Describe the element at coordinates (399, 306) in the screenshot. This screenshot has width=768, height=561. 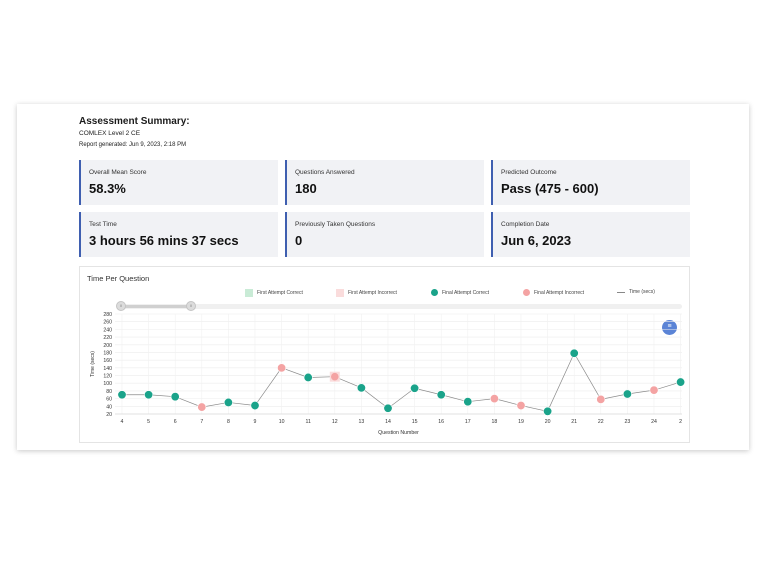
I see `zoom-slider-track` at that location.